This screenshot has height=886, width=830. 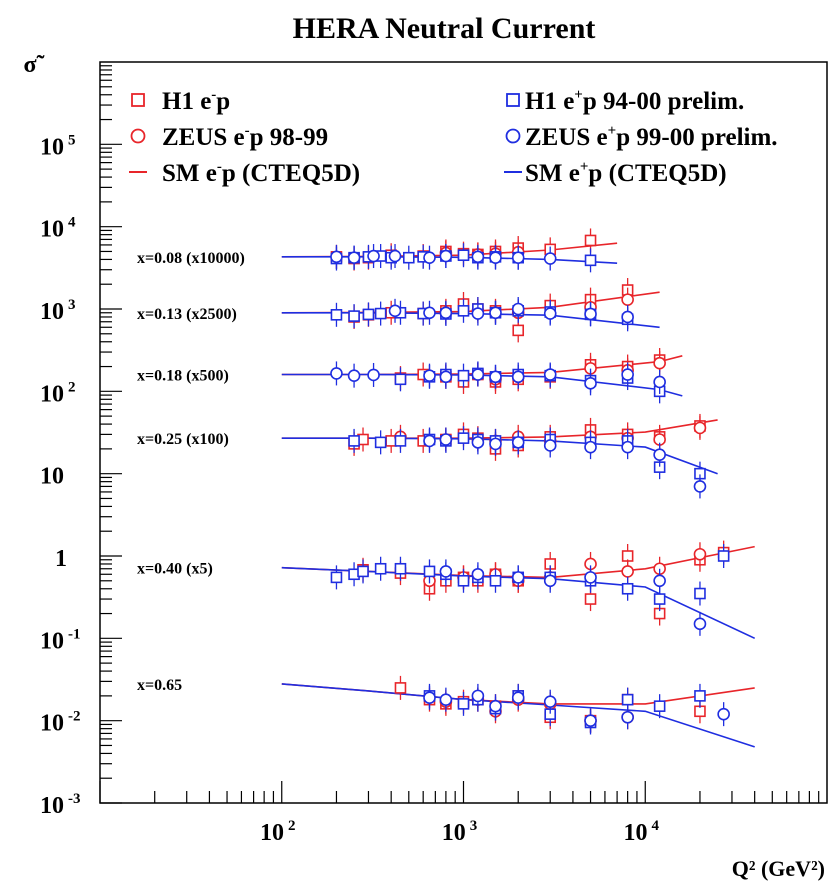 What do you see at coordinates (444, 28) in the screenshot?
I see `chart-title: HERA Neutral Current` at bounding box center [444, 28].